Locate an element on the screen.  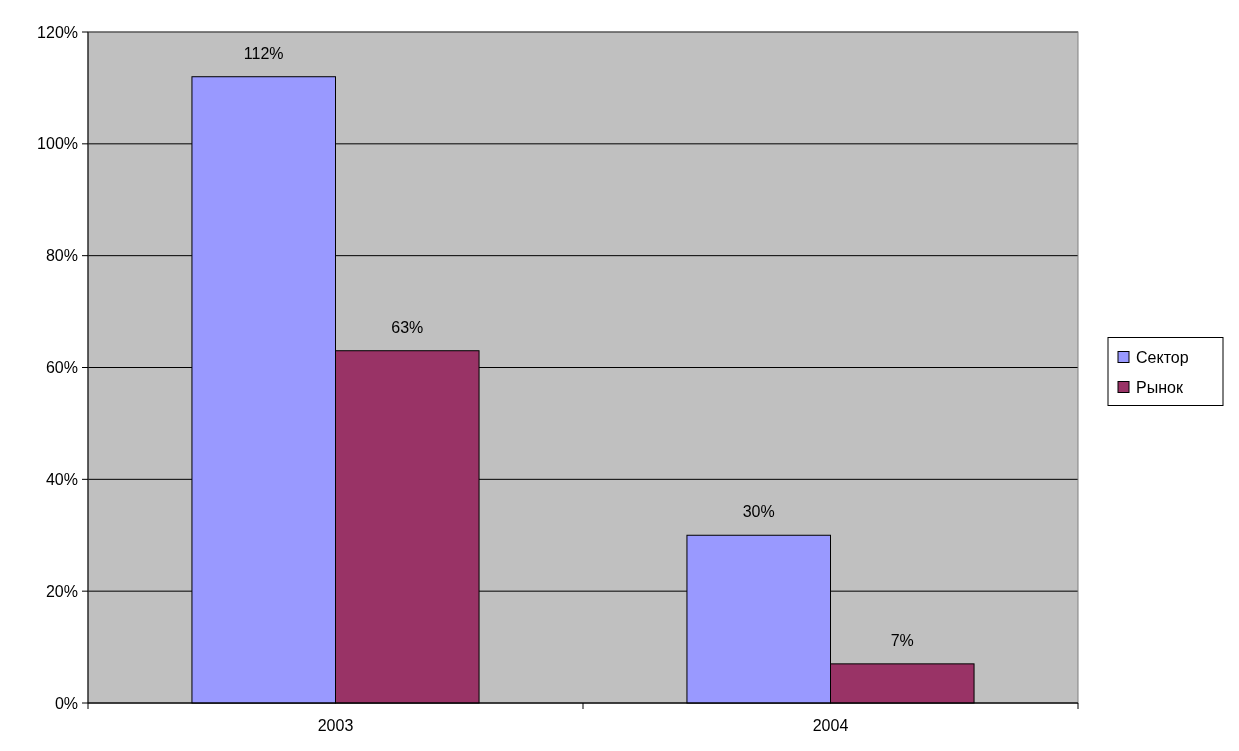
data-label: 112% is located at coordinates (263, 53).